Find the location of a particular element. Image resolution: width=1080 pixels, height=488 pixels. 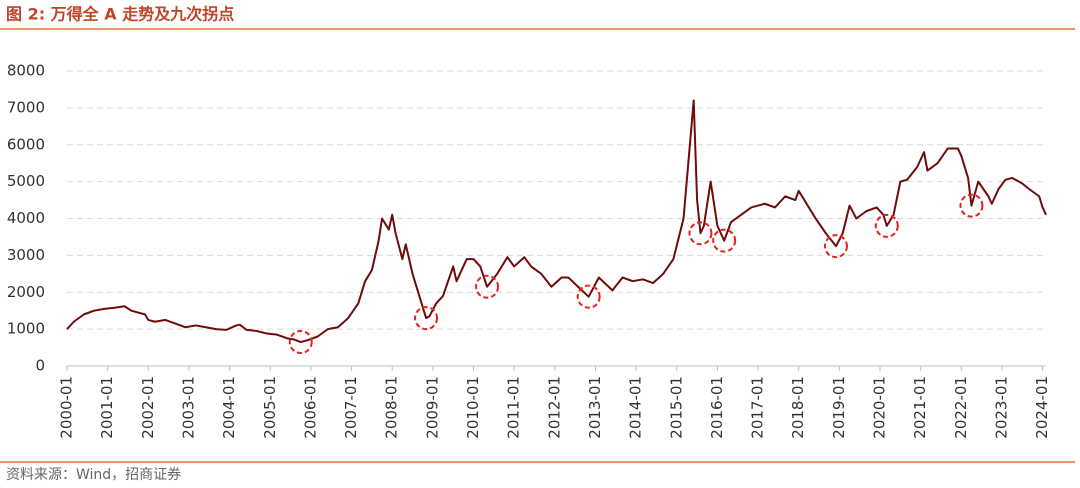

x-tick-label: 2012-01 is located at coordinates (554, 407).